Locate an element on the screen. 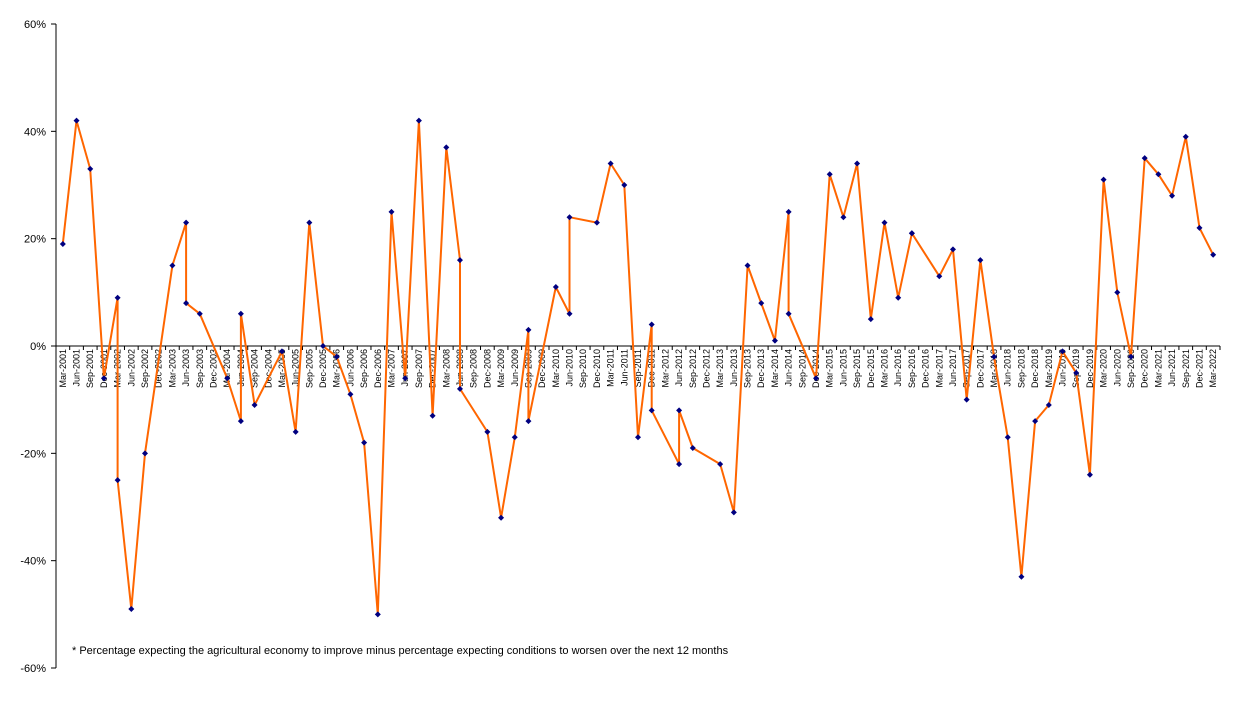  x-tick-label: Dec-2012 is located at coordinates (706, 368).